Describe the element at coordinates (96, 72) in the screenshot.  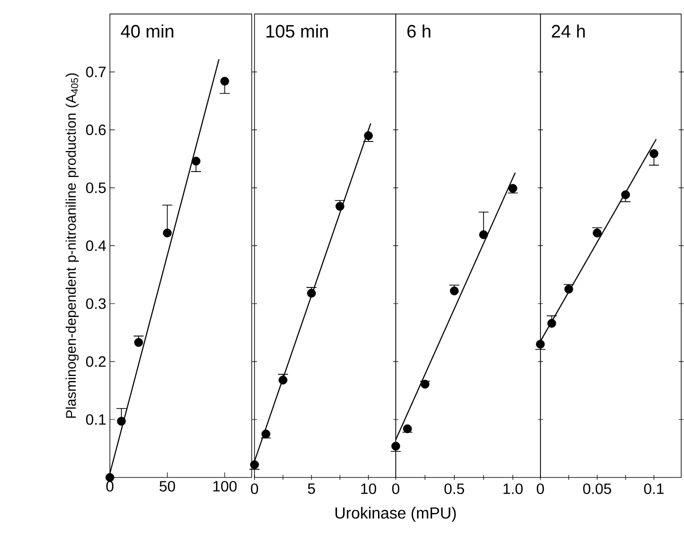
I see `y-tick-label: 0.7` at that location.